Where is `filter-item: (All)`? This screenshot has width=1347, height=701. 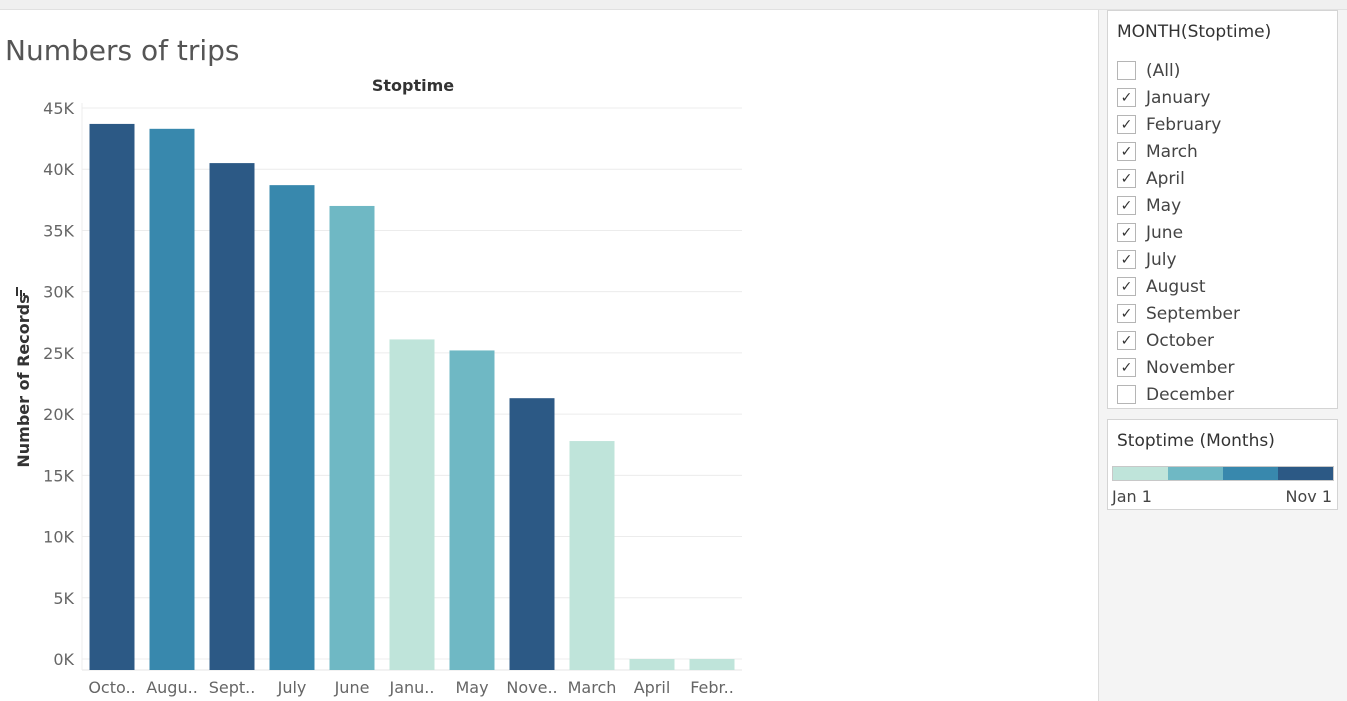 filter-item: (All) is located at coordinates (1178, 70).